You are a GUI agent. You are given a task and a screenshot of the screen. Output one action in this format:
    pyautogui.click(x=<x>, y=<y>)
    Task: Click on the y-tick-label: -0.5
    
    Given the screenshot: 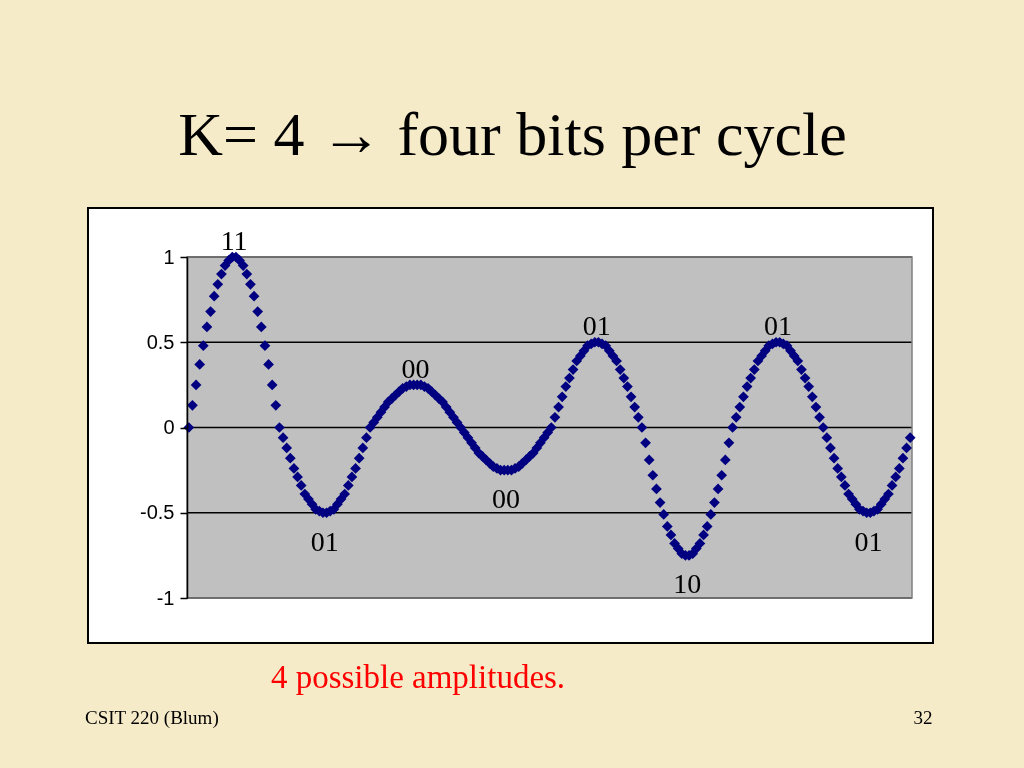 What is the action you would take?
    pyautogui.click(x=157, y=512)
    